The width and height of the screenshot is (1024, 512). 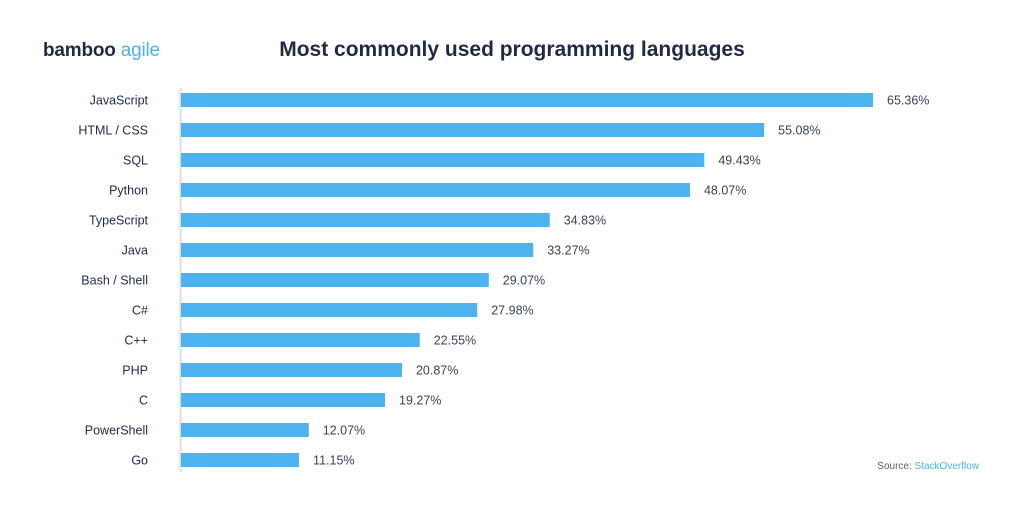 What do you see at coordinates (725, 191) in the screenshot?
I see `value-label: 48.07%` at bounding box center [725, 191].